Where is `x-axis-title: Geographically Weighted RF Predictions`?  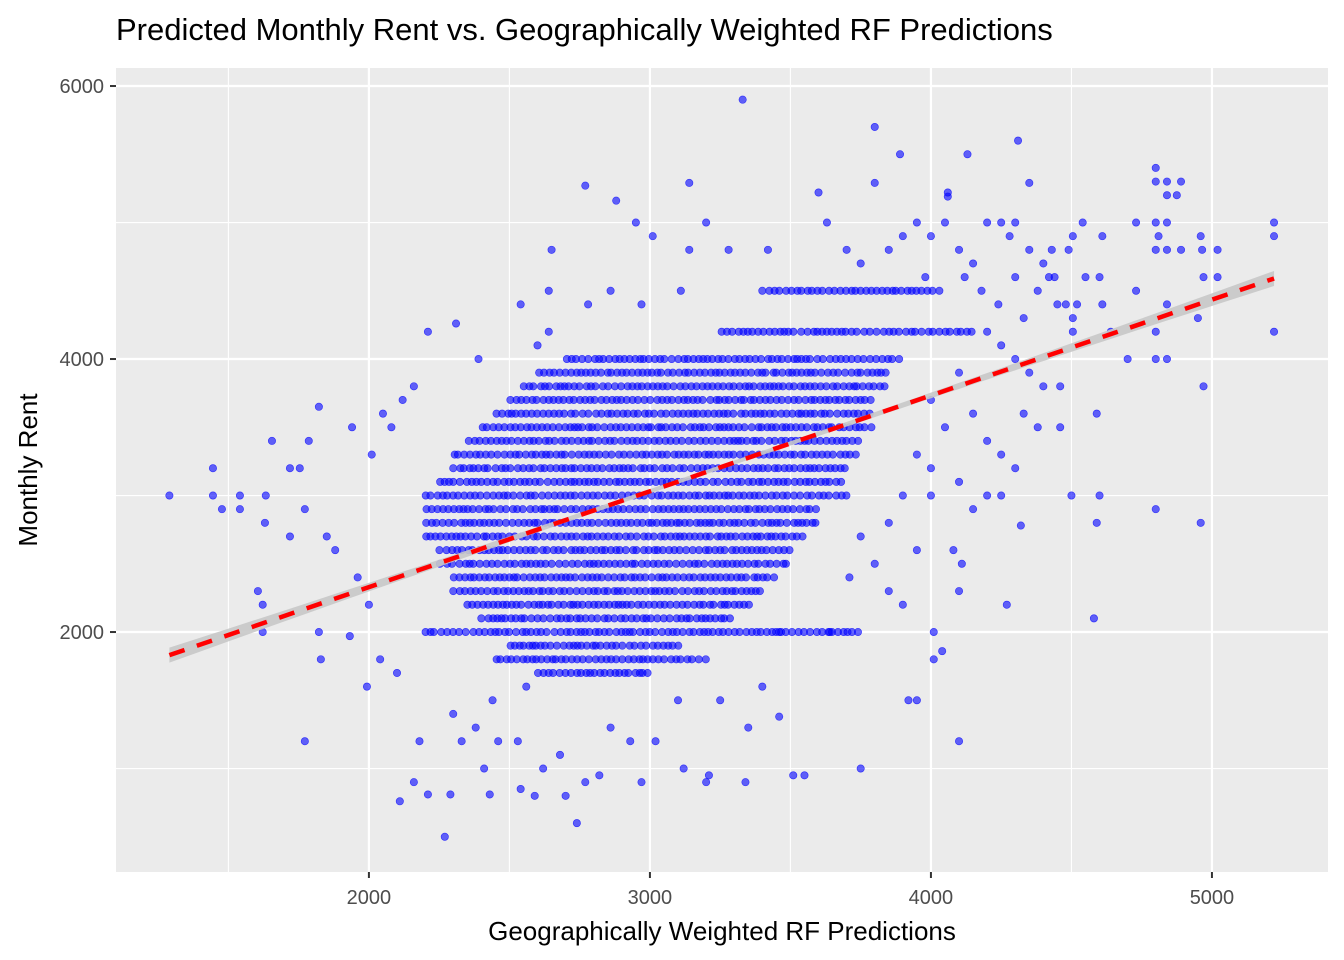
x-axis-title: Geographically Weighted RF Predictions is located at coordinates (722, 931).